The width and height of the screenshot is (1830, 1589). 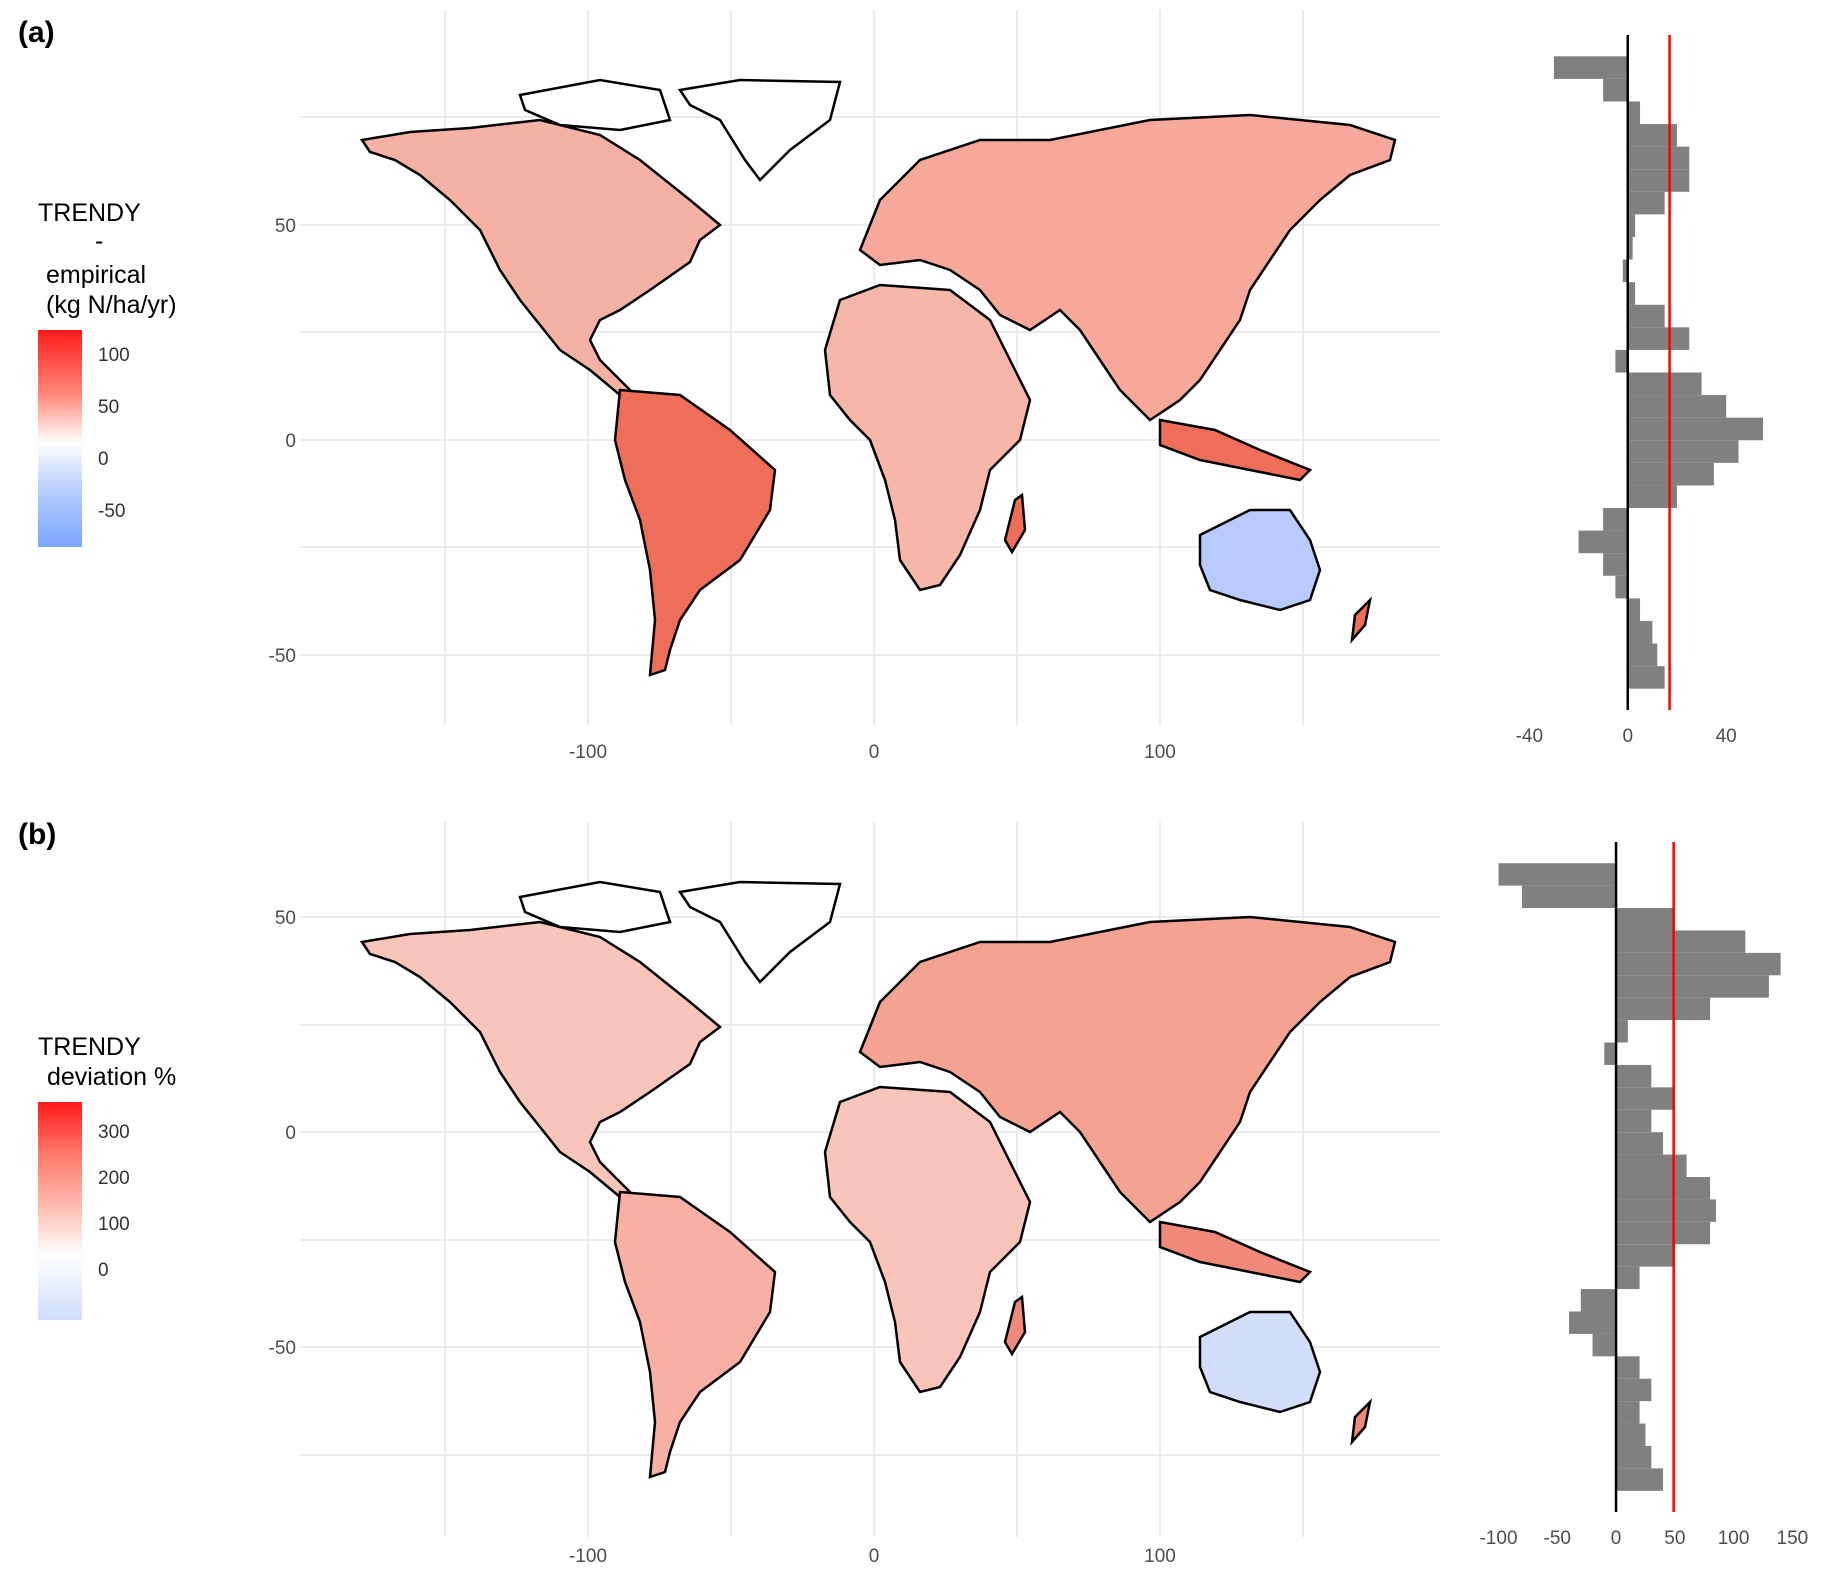 What do you see at coordinates (1361, 620) in the screenshot?
I see `new-zealand` at bounding box center [1361, 620].